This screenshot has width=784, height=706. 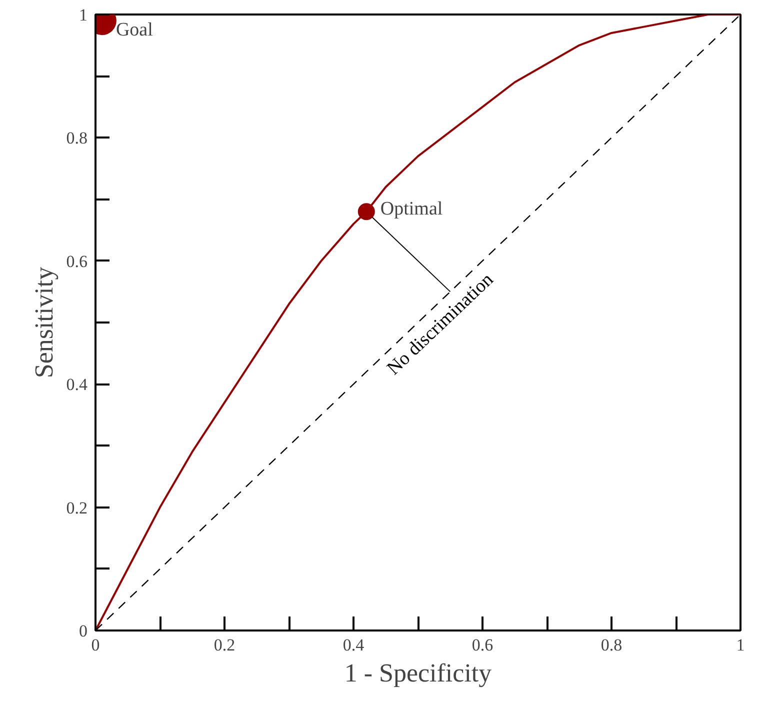 I want to click on annotation: Goal, so click(x=134, y=30).